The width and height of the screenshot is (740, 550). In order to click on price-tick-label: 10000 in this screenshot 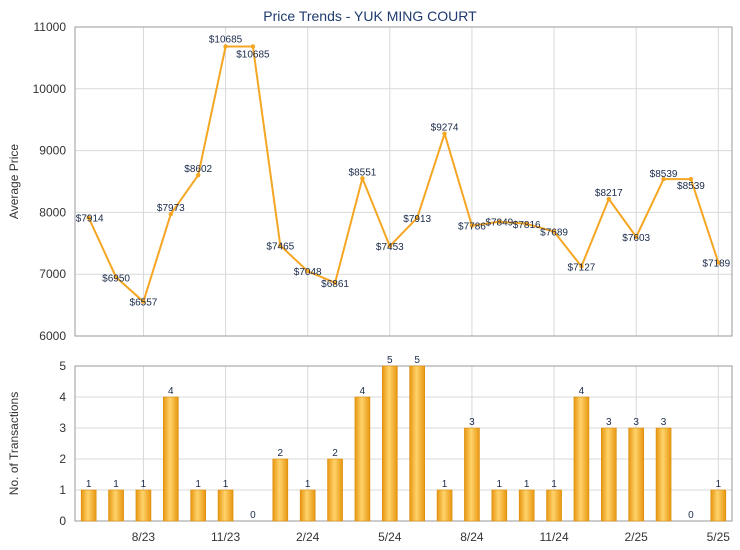, I will do `click(50, 89)`.